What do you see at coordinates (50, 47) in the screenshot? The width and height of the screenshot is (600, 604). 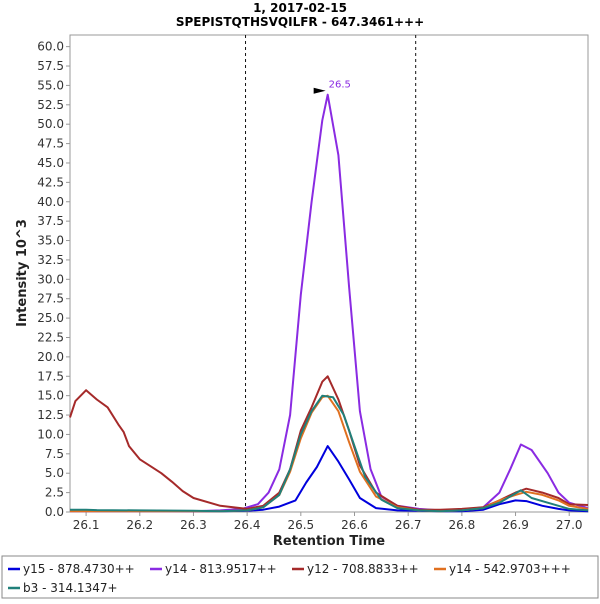 I see `y-tick-label: 60.0` at bounding box center [50, 47].